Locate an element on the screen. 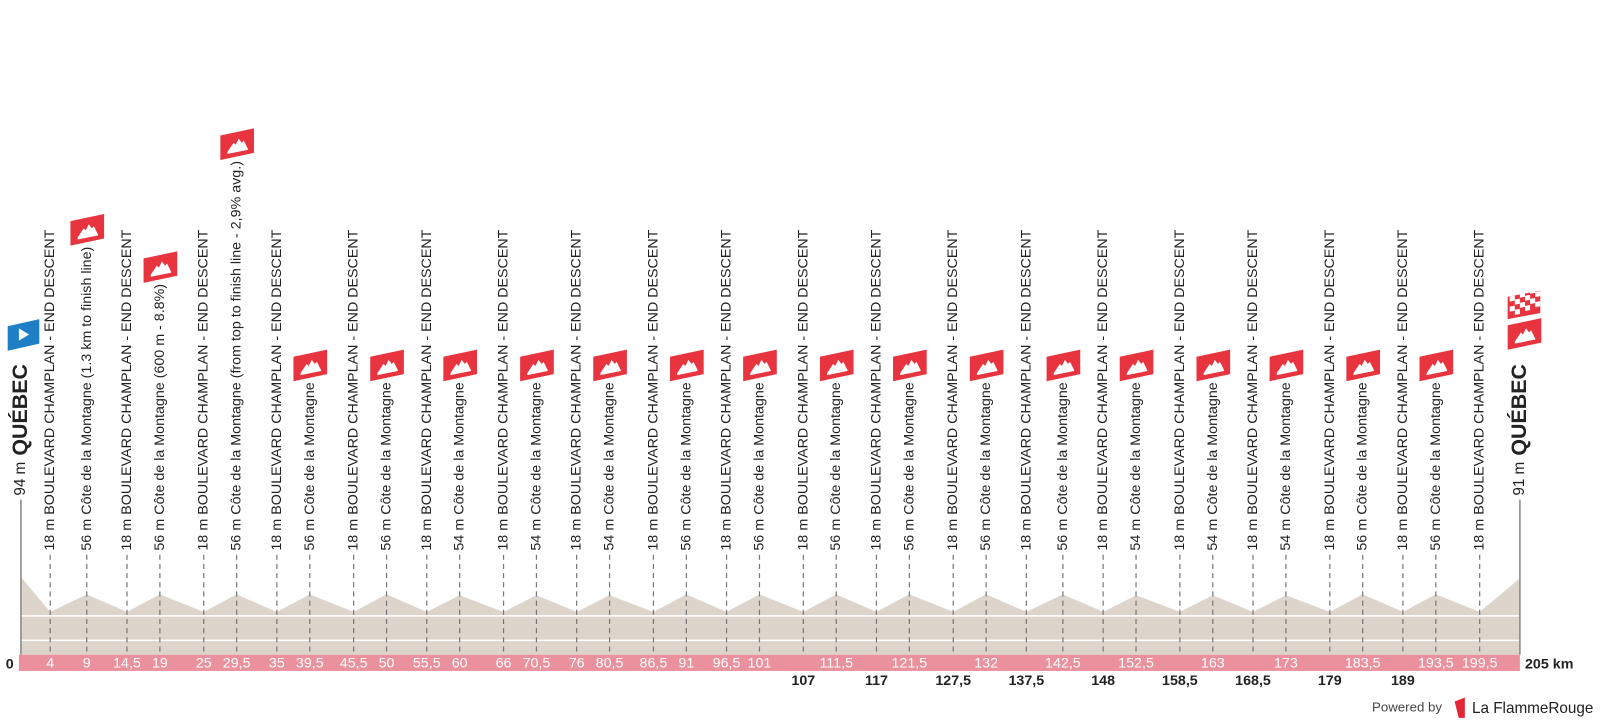 This screenshot has height=725, width=1600. km-label: 107 is located at coordinates (803, 681).